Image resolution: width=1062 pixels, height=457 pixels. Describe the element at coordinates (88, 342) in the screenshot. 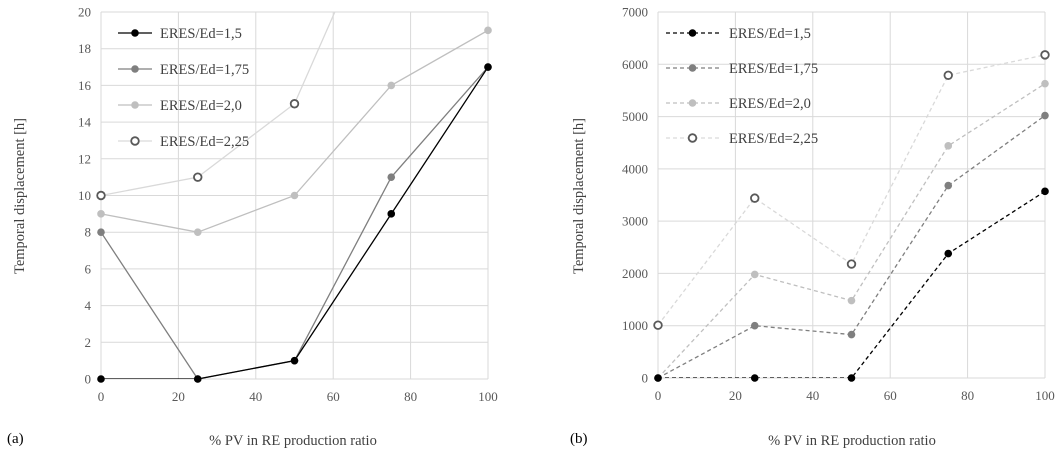

I see `y-tick-label: 2` at that location.